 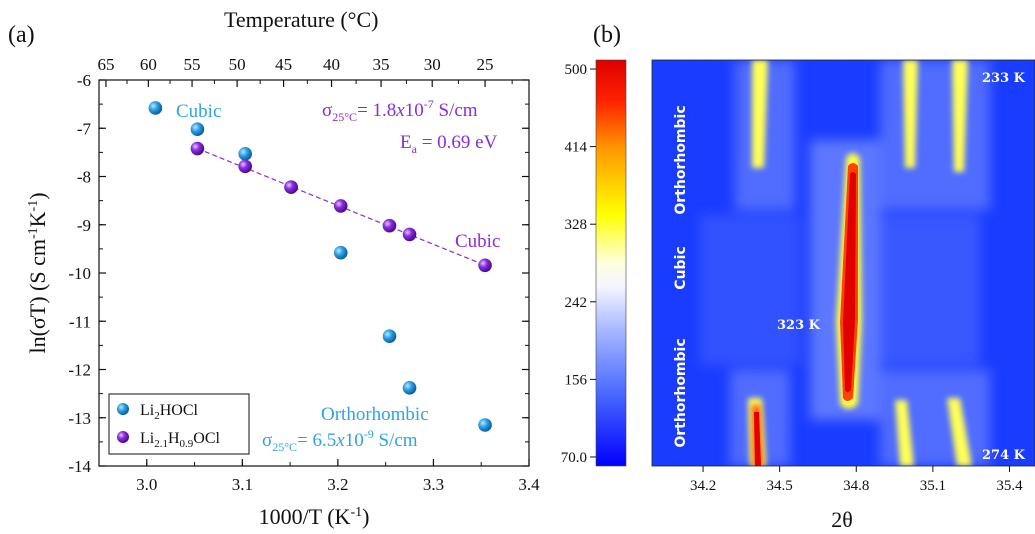 What do you see at coordinates (1004, 78) in the screenshot?
I see `temp-label-233k: 233 K` at bounding box center [1004, 78].